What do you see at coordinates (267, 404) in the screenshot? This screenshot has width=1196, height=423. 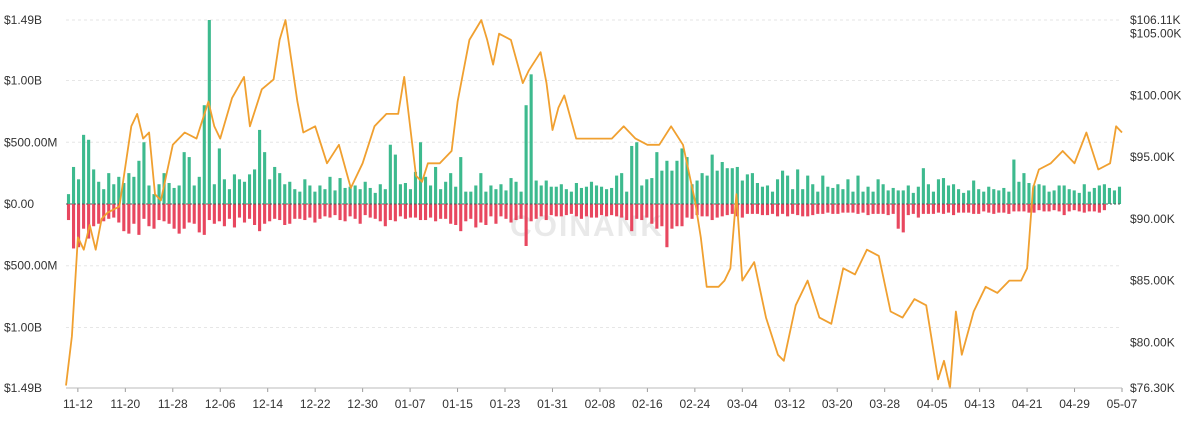 I see `x-tick-label: 12-14` at bounding box center [267, 404].